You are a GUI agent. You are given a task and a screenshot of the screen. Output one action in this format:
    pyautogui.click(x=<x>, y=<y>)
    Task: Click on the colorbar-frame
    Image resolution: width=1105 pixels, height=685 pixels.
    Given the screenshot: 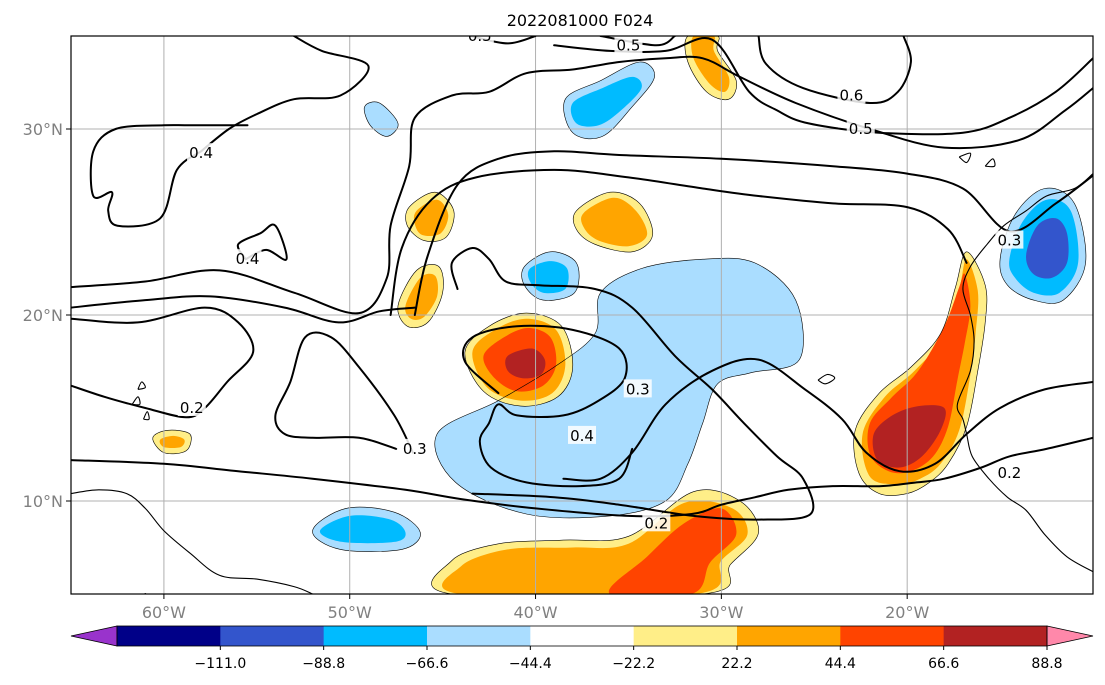 What is the action you would take?
    pyautogui.click(x=582, y=636)
    